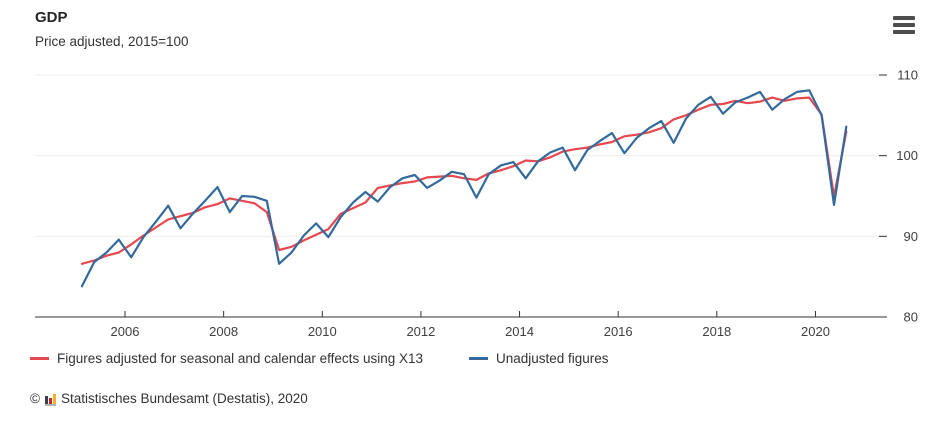  Describe the element at coordinates (911, 236) in the screenshot. I see `y-tick-label: 90` at that location.